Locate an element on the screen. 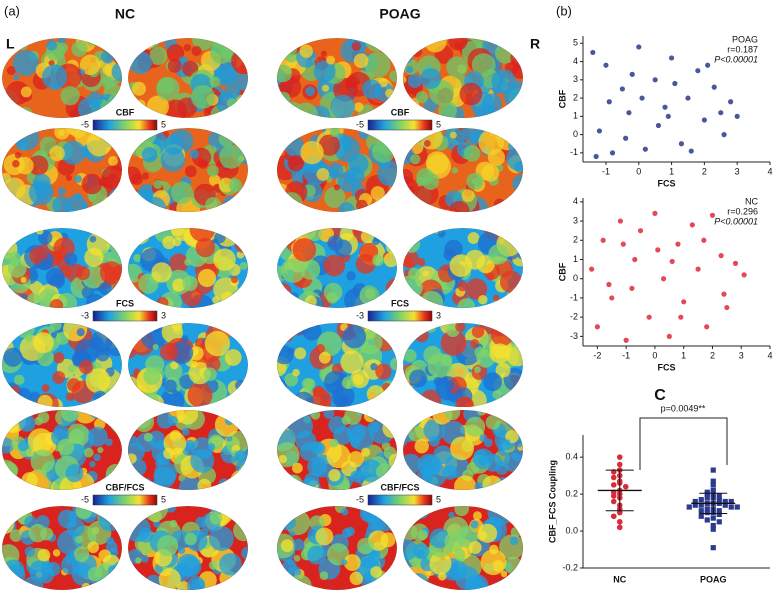  colorbar-tick: 5 is located at coordinates (163, 124).